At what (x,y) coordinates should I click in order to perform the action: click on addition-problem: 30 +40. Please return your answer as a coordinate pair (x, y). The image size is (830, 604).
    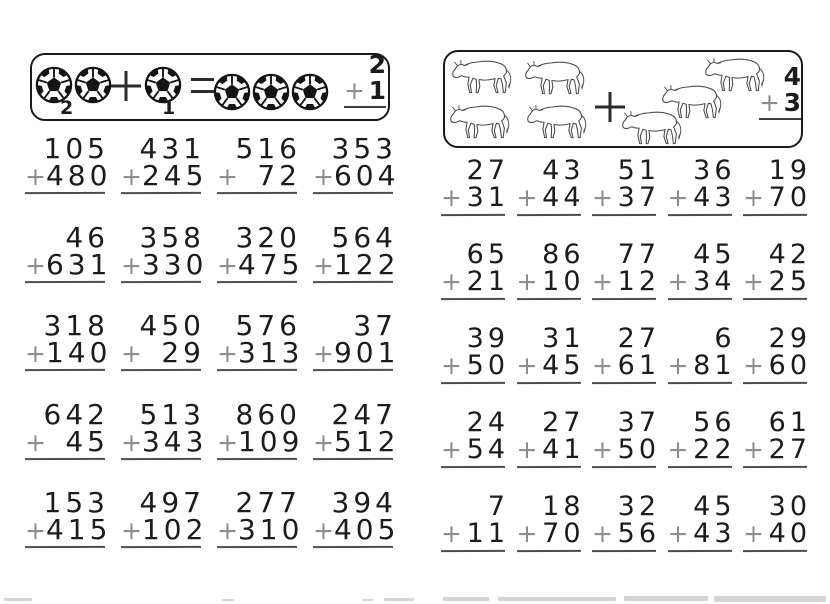
    Looking at the image, I should click on (775, 523).